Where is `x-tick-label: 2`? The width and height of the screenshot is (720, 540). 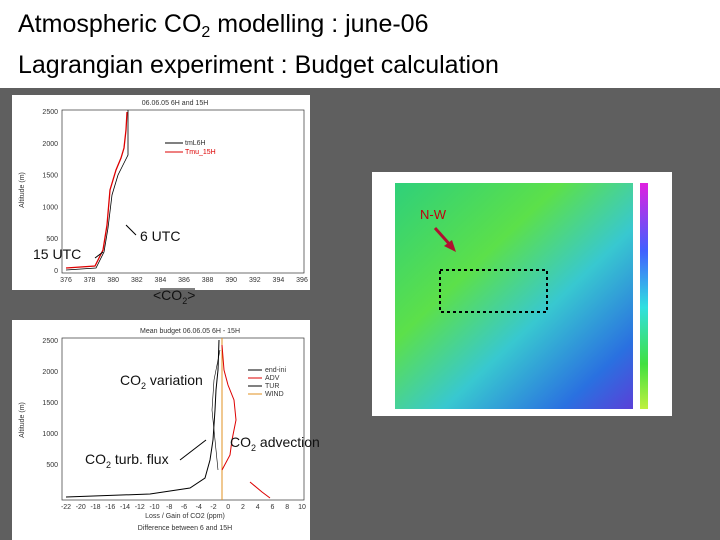 x-tick-label: 2 is located at coordinates (243, 507).